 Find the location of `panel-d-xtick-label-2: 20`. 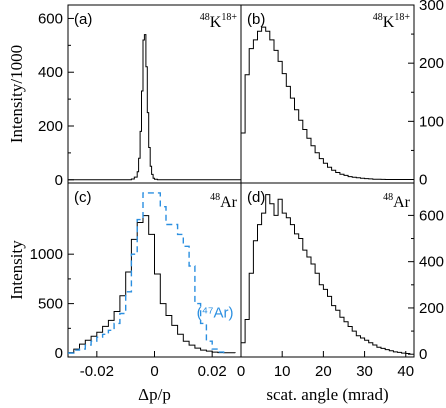

panel-d-xtick-label-2: 20 is located at coordinates (323, 371).